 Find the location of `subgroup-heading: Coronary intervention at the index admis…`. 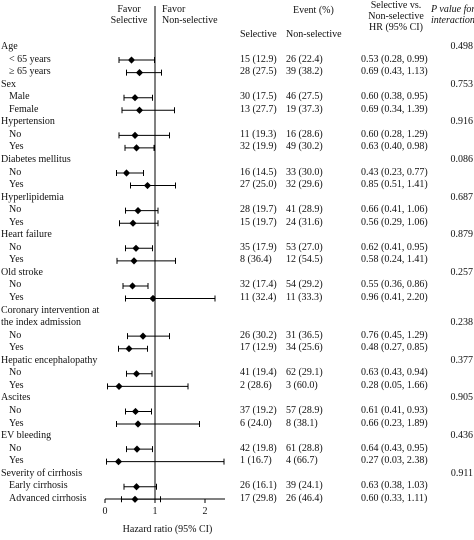

subgroup-heading: Coronary intervention at the index admis… is located at coordinates (50, 316).